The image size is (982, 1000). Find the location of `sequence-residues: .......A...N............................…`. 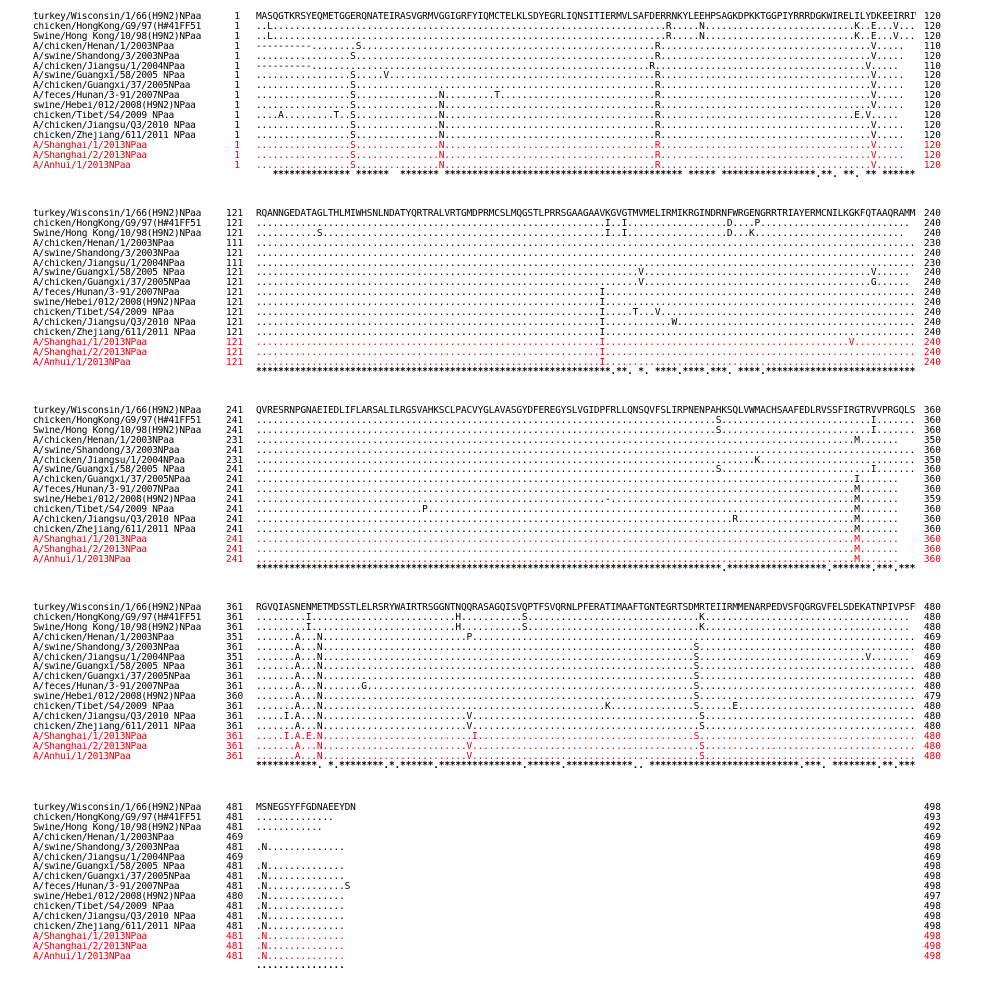

sequence-residues: .......A...N............................… is located at coordinates (583, 657).